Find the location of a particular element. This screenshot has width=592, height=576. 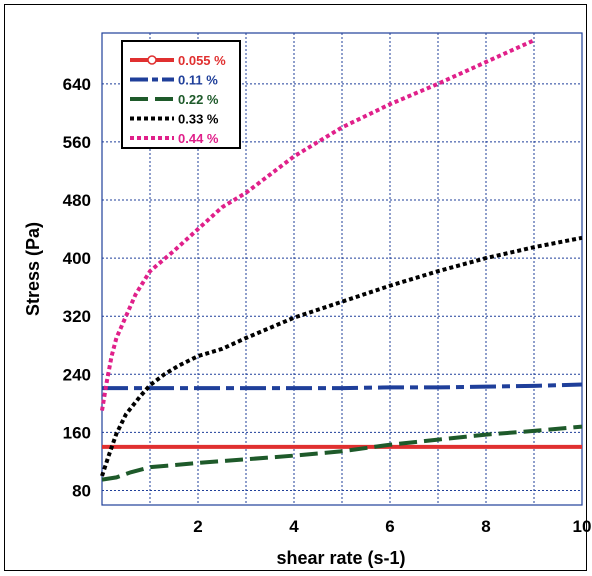

legend-label-4: 0.44 % is located at coordinates (198, 138).